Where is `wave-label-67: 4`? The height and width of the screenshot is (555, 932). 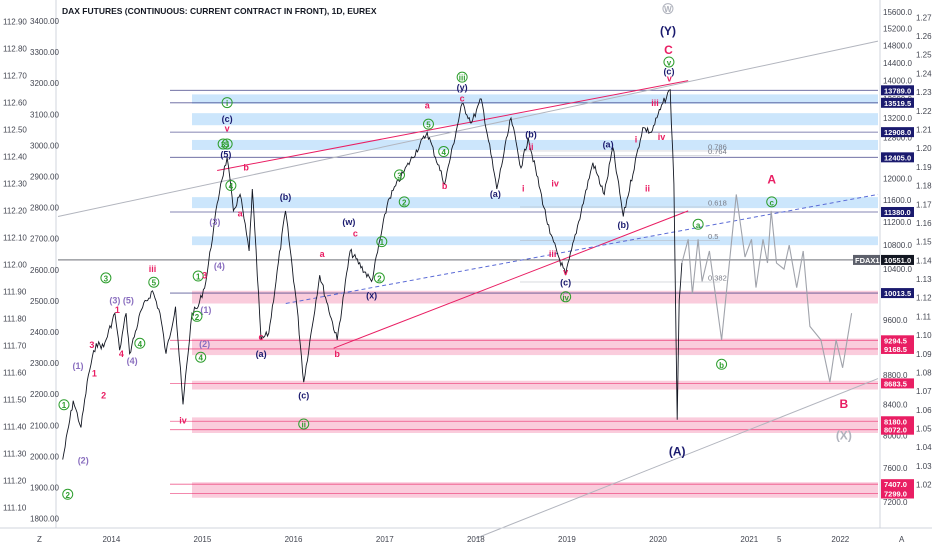 wave-label-67: 4 is located at coordinates (121, 354).